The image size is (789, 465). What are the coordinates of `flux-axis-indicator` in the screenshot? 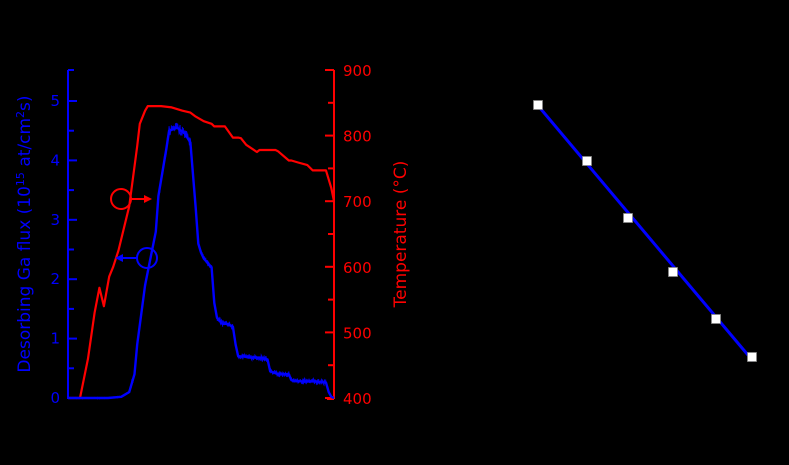 It's located at (136, 258).